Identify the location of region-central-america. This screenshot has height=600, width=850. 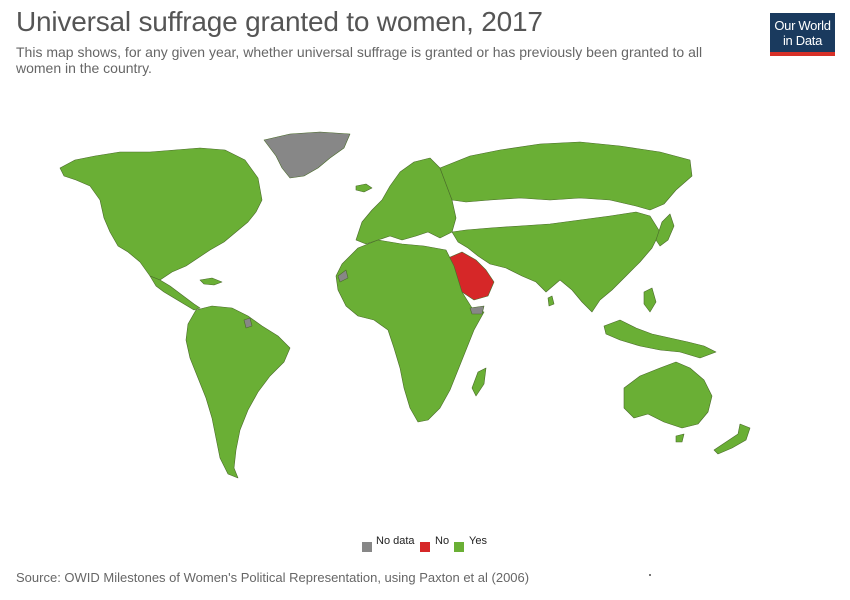
(175, 293).